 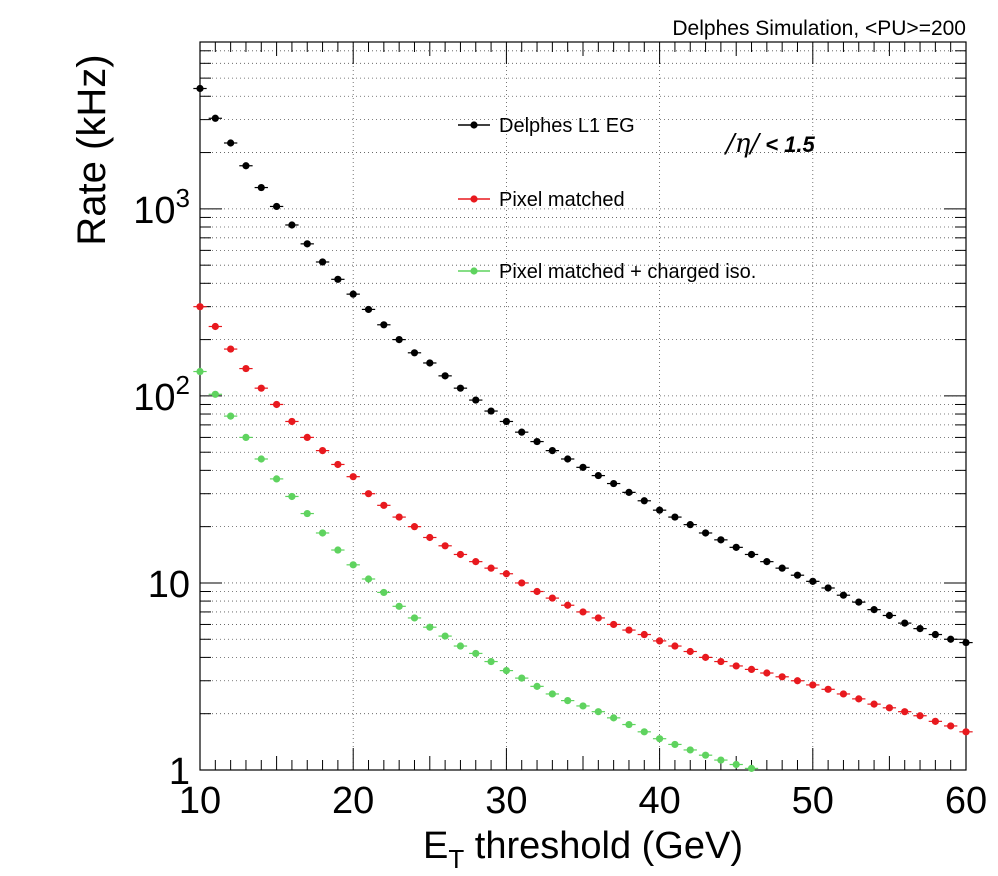 I want to click on legend-label: Delphes L1 EG, so click(x=567, y=126).